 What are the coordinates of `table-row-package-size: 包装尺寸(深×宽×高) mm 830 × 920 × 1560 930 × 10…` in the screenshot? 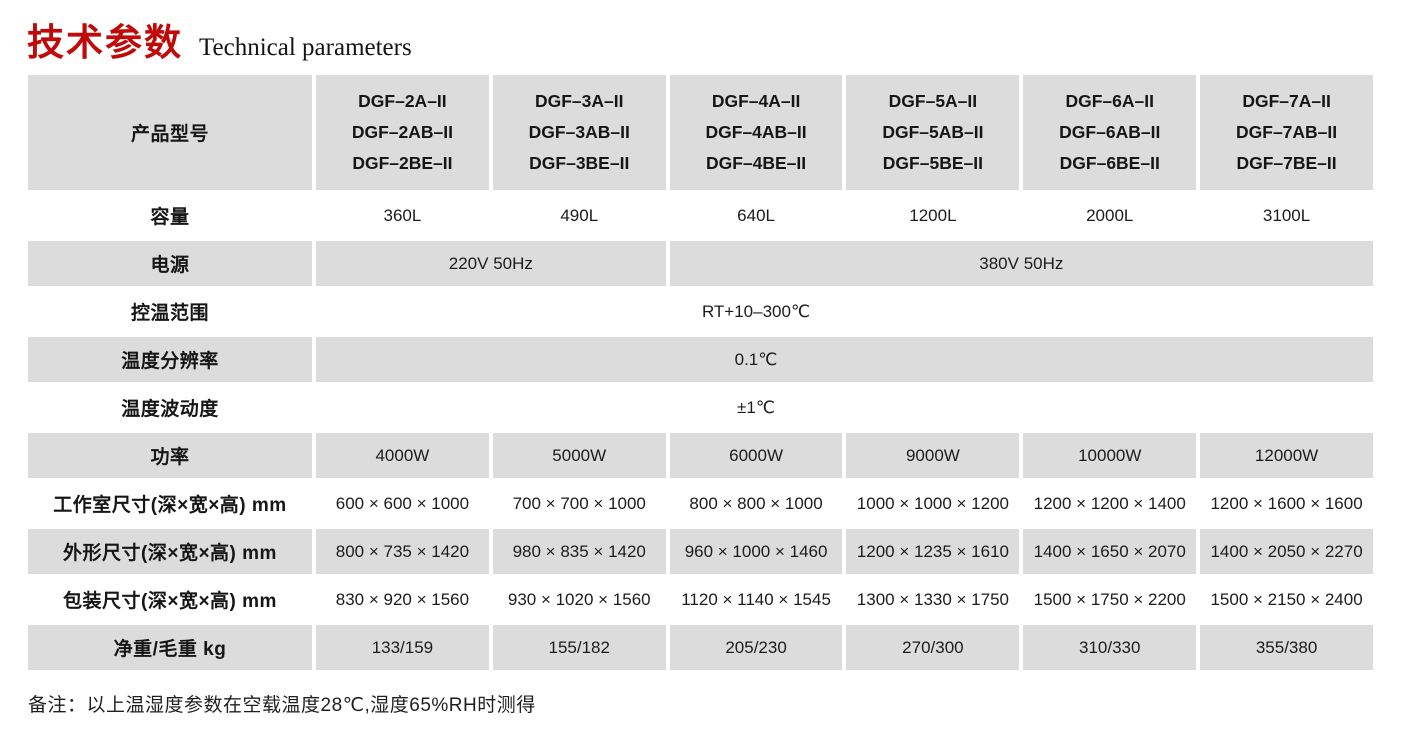 It's located at (700, 599).